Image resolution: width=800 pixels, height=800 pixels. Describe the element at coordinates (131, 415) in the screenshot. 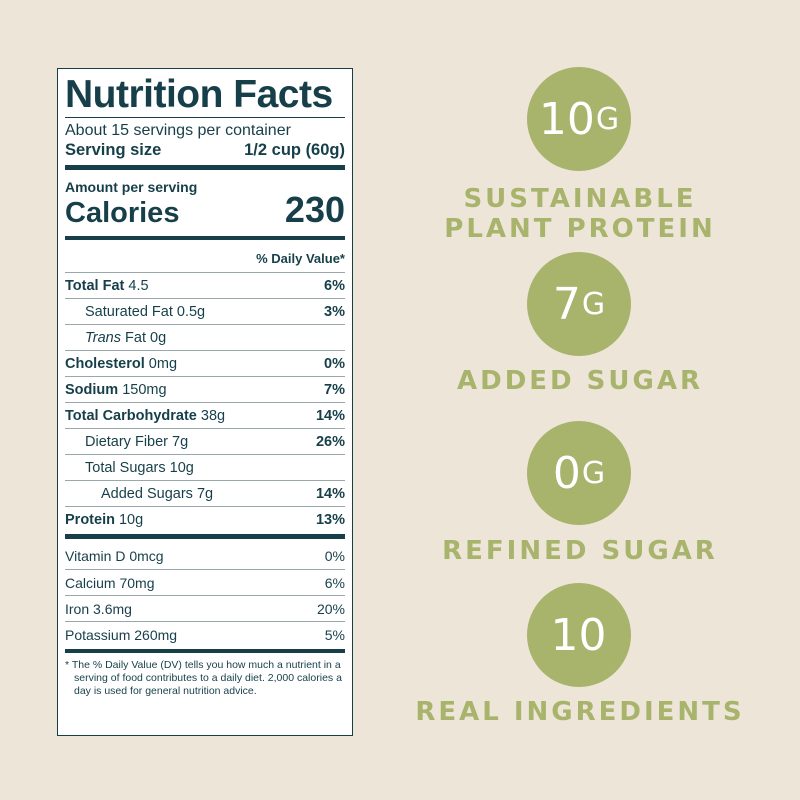

I see `nutrient-name: Total Carbohydrate` at that location.